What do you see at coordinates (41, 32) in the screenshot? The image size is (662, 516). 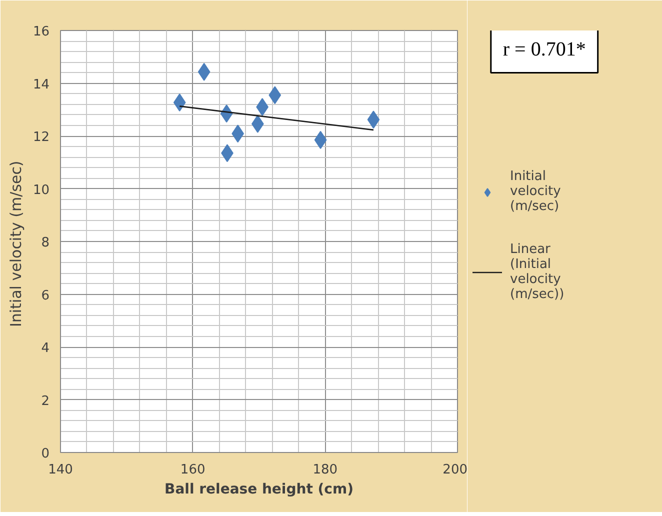 I see `y-tick-label: 16` at bounding box center [41, 32].